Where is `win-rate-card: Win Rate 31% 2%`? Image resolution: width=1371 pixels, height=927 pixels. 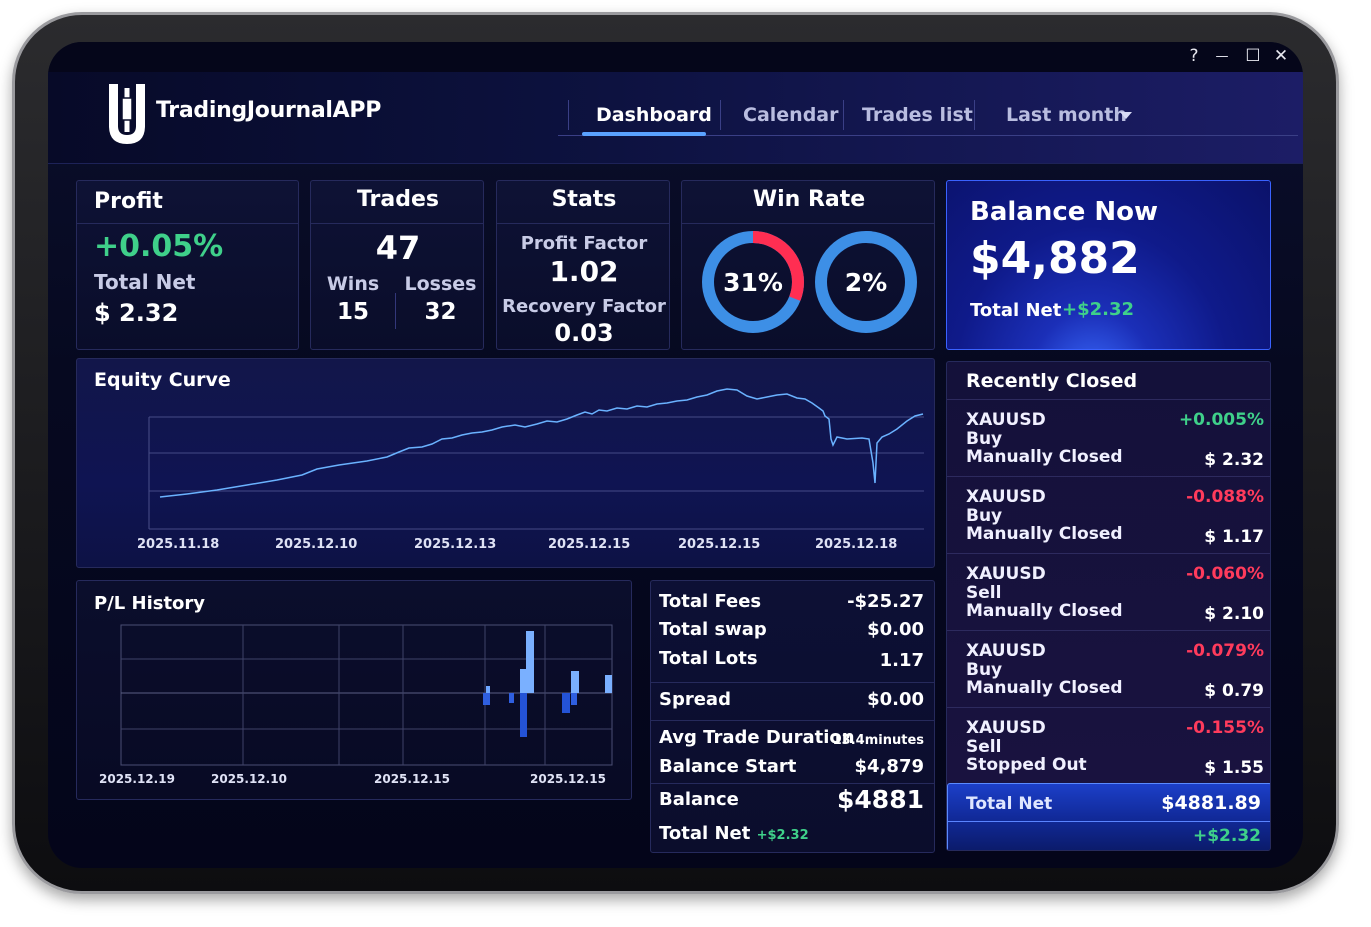
win-rate-card: Win Rate 31% 2% is located at coordinates (808, 265).